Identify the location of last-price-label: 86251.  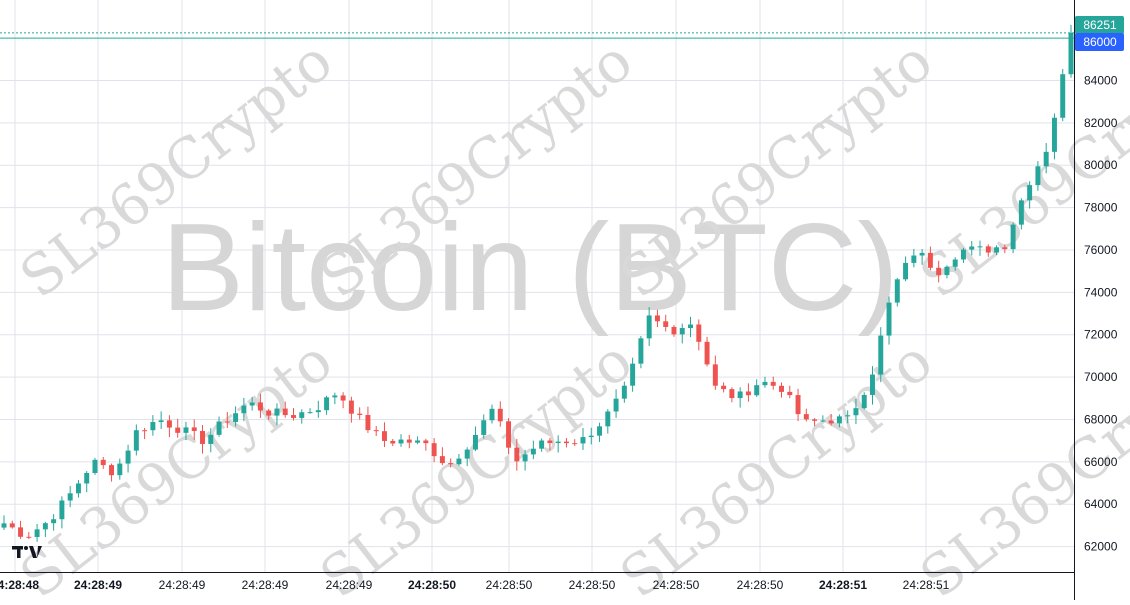
(1100, 25).